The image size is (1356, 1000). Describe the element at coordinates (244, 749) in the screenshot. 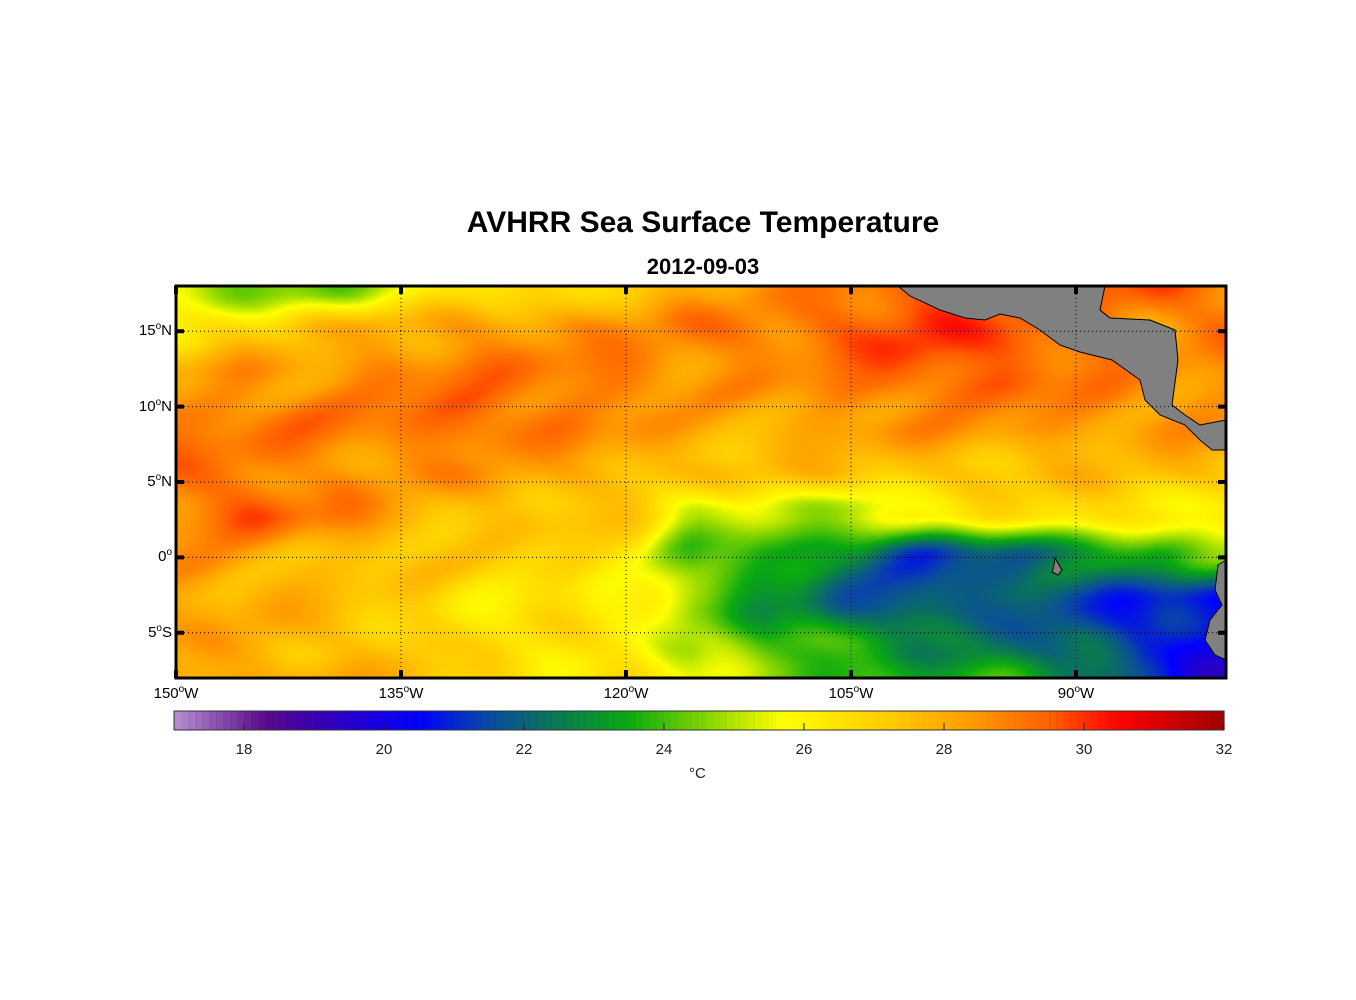

I see `colorbar-tick-label: 18` at that location.